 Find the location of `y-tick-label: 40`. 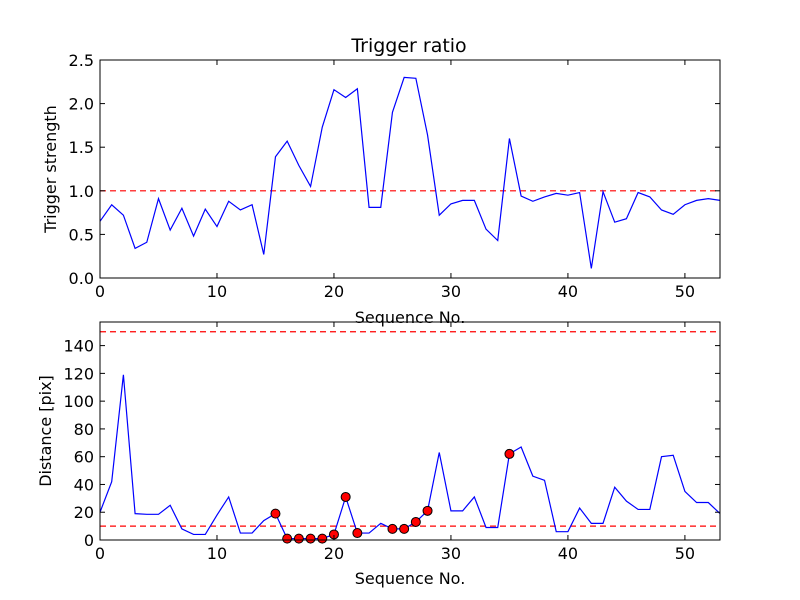

y-tick-label: 40 is located at coordinates (84, 484).